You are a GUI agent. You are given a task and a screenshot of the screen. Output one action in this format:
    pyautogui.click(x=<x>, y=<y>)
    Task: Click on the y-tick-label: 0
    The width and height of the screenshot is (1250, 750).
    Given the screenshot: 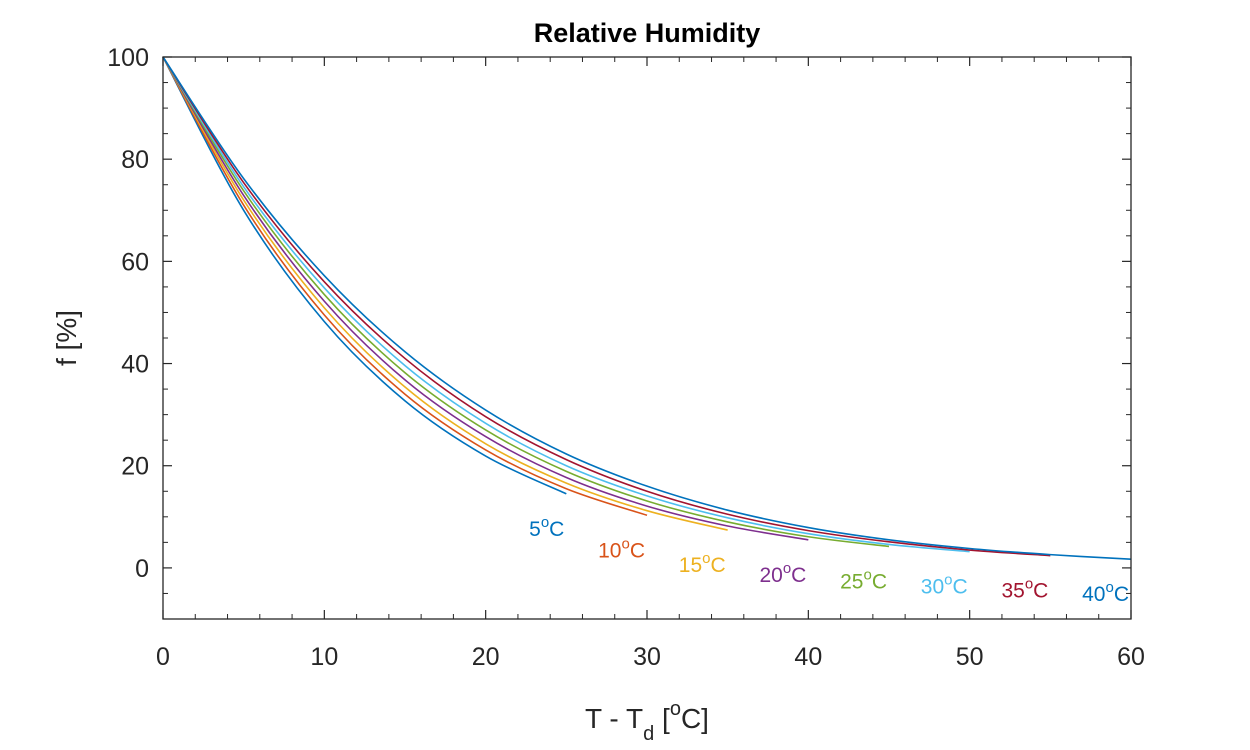 What is the action you would take?
    pyautogui.click(x=142, y=569)
    